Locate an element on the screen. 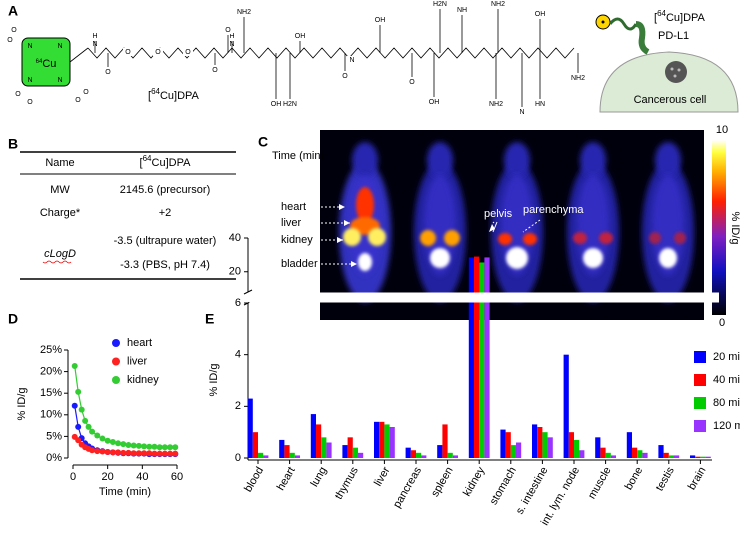 This screenshot has width=740, height=543. table-cell: cLogD is located at coordinates (60, 254).